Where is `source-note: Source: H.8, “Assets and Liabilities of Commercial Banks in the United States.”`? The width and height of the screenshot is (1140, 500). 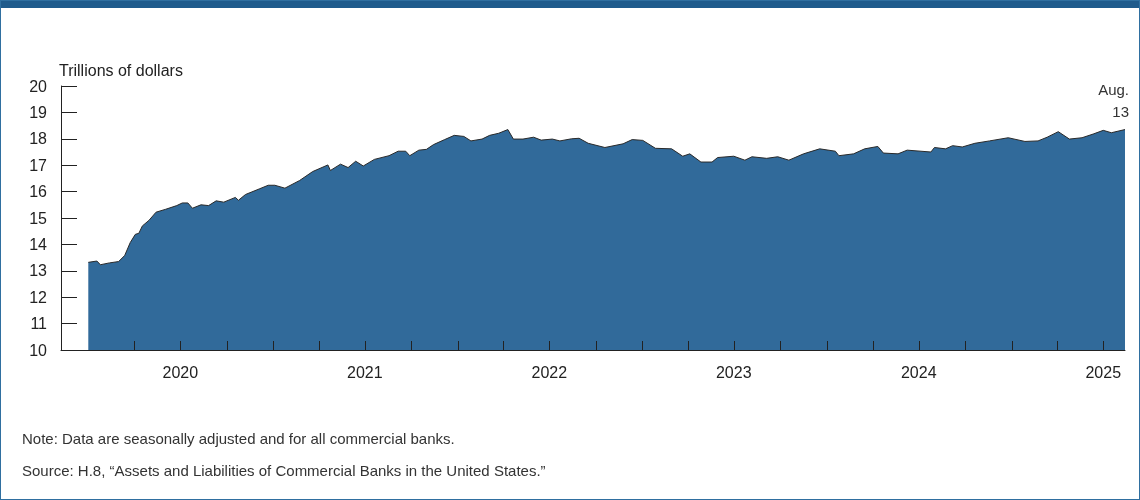 source-note: Source: H.8, “Assets and Liabilities of Commercial Banks in the United States.” is located at coordinates (284, 471).